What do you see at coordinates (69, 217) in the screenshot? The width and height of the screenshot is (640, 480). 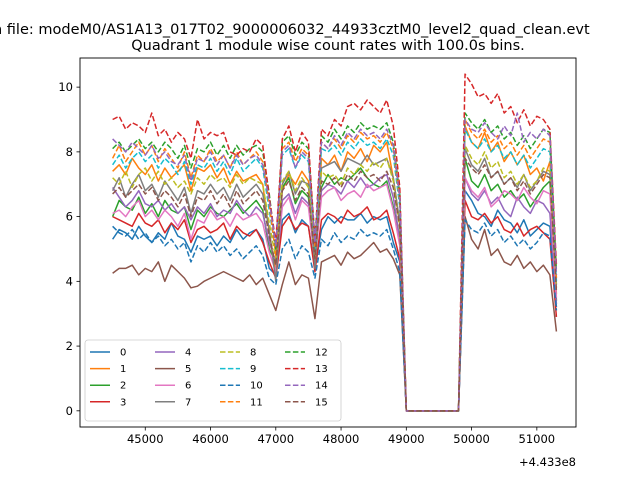 I see `y-tick-label: 6` at bounding box center [69, 217].